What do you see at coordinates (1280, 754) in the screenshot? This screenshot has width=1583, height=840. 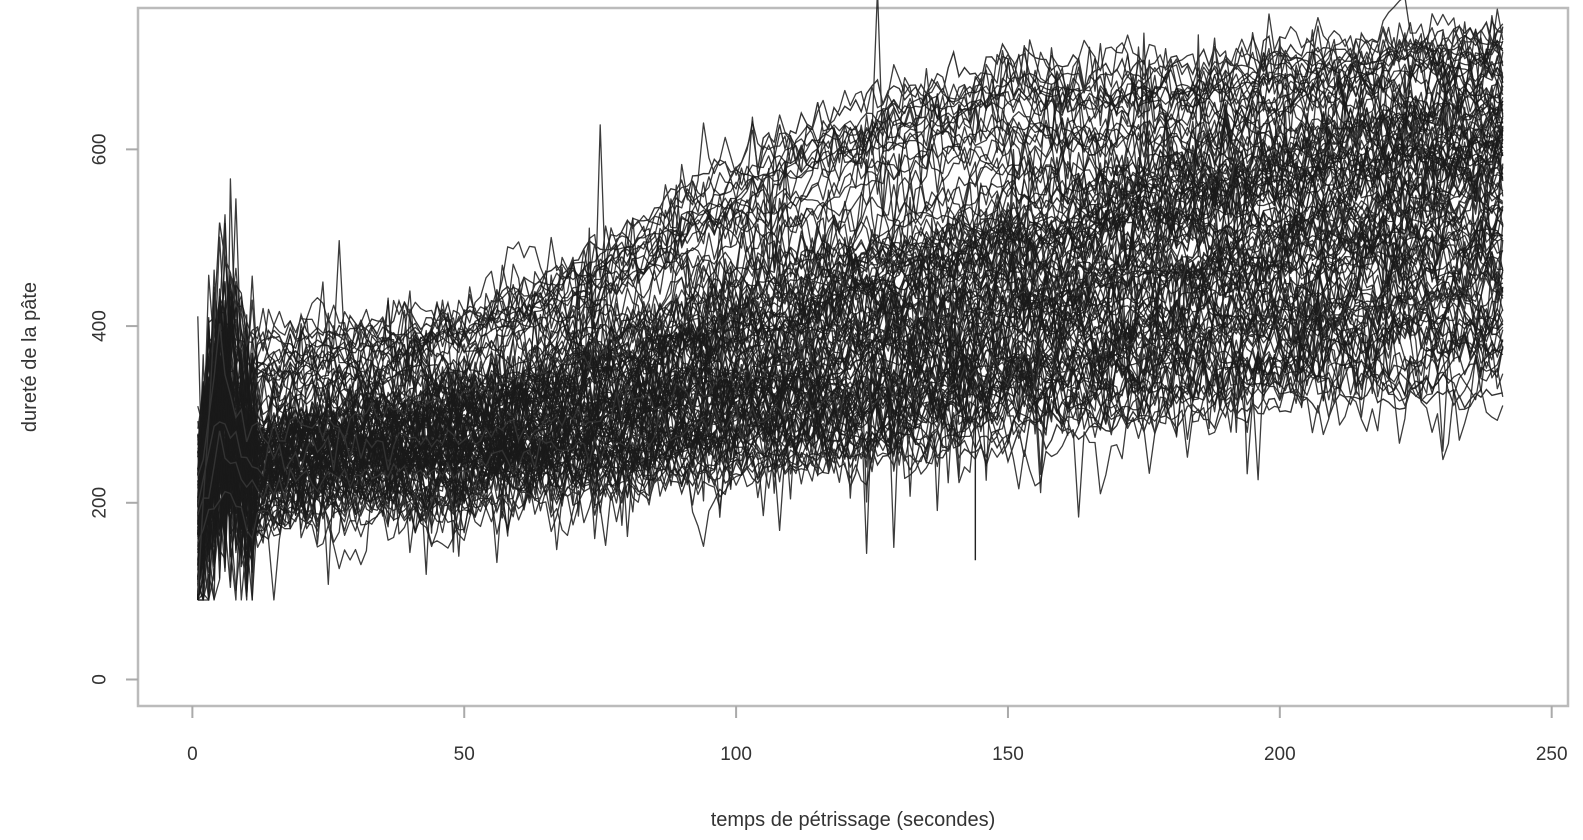 I see `x-tick-label: 200` at bounding box center [1280, 754].